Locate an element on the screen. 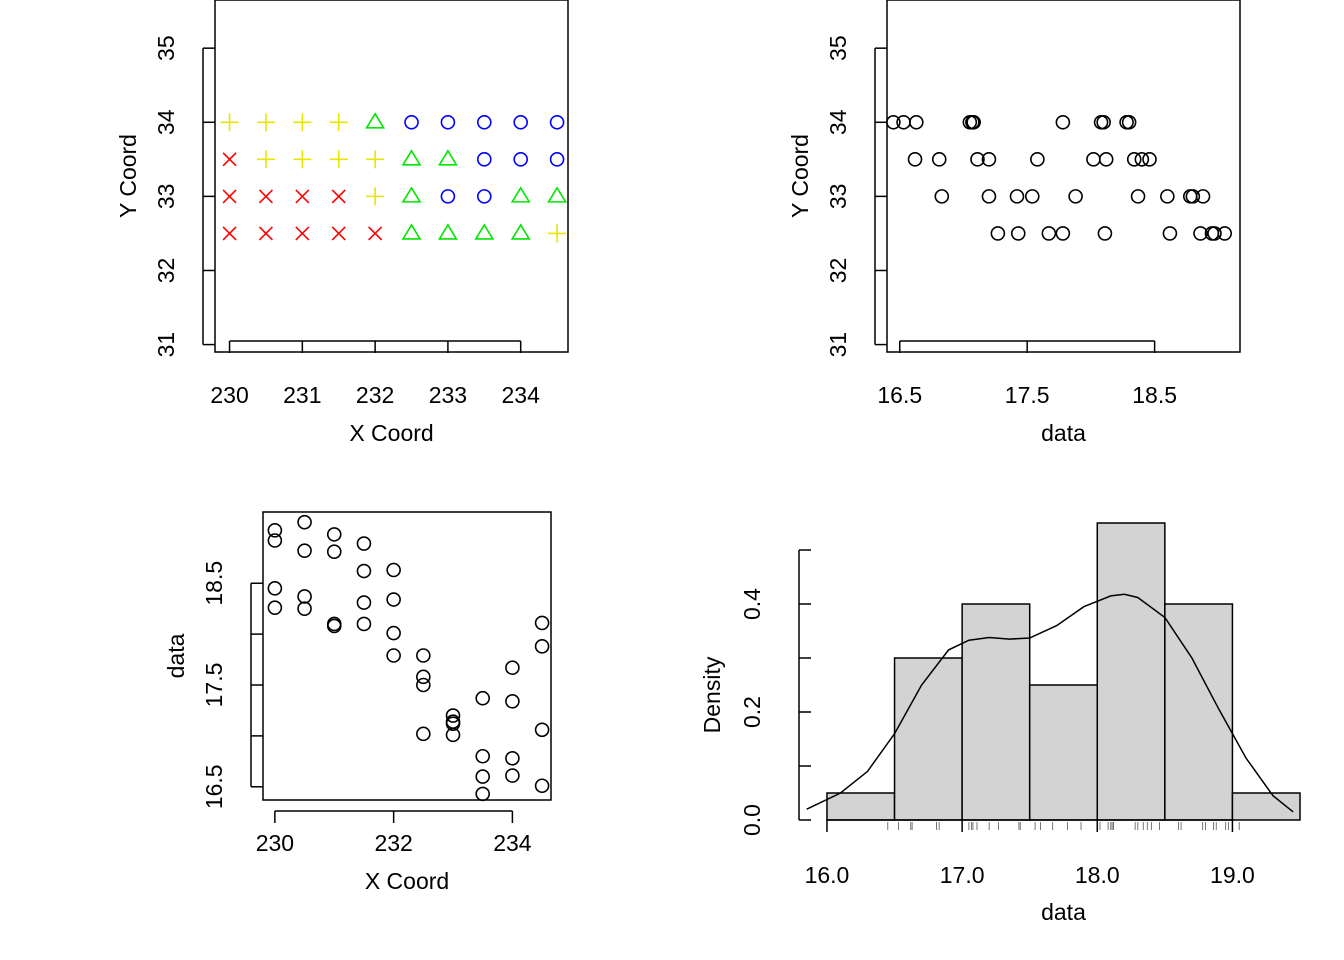 The height and width of the screenshot is (960, 1344). density-curve is located at coordinates (1050, 703).